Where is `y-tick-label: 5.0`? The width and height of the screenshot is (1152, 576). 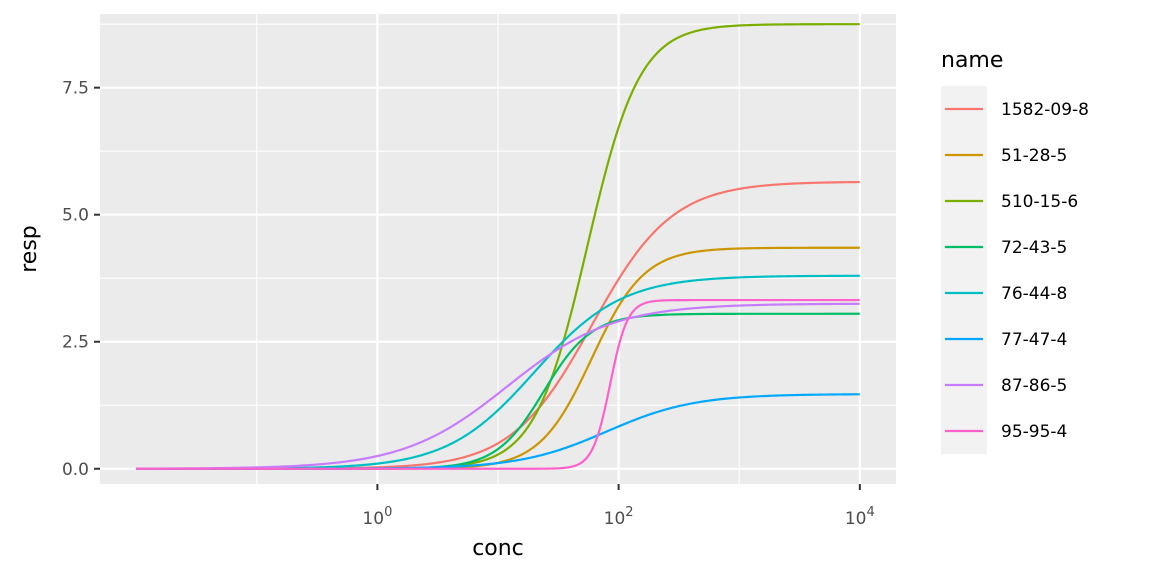
y-tick-label: 5.0 is located at coordinates (75, 216).